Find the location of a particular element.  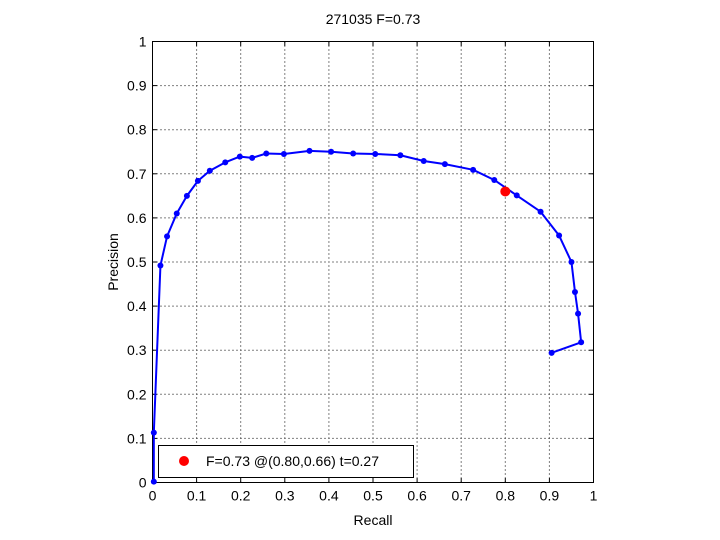

legend-box is located at coordinates (286, 461).